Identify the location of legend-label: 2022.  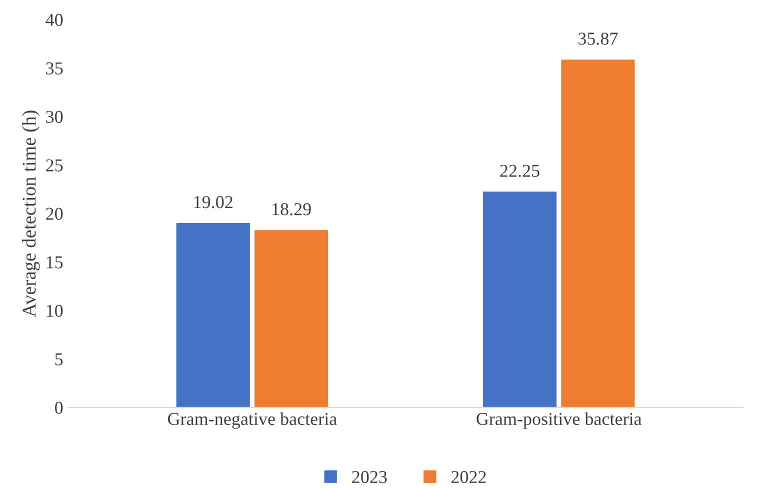
(468, 477).